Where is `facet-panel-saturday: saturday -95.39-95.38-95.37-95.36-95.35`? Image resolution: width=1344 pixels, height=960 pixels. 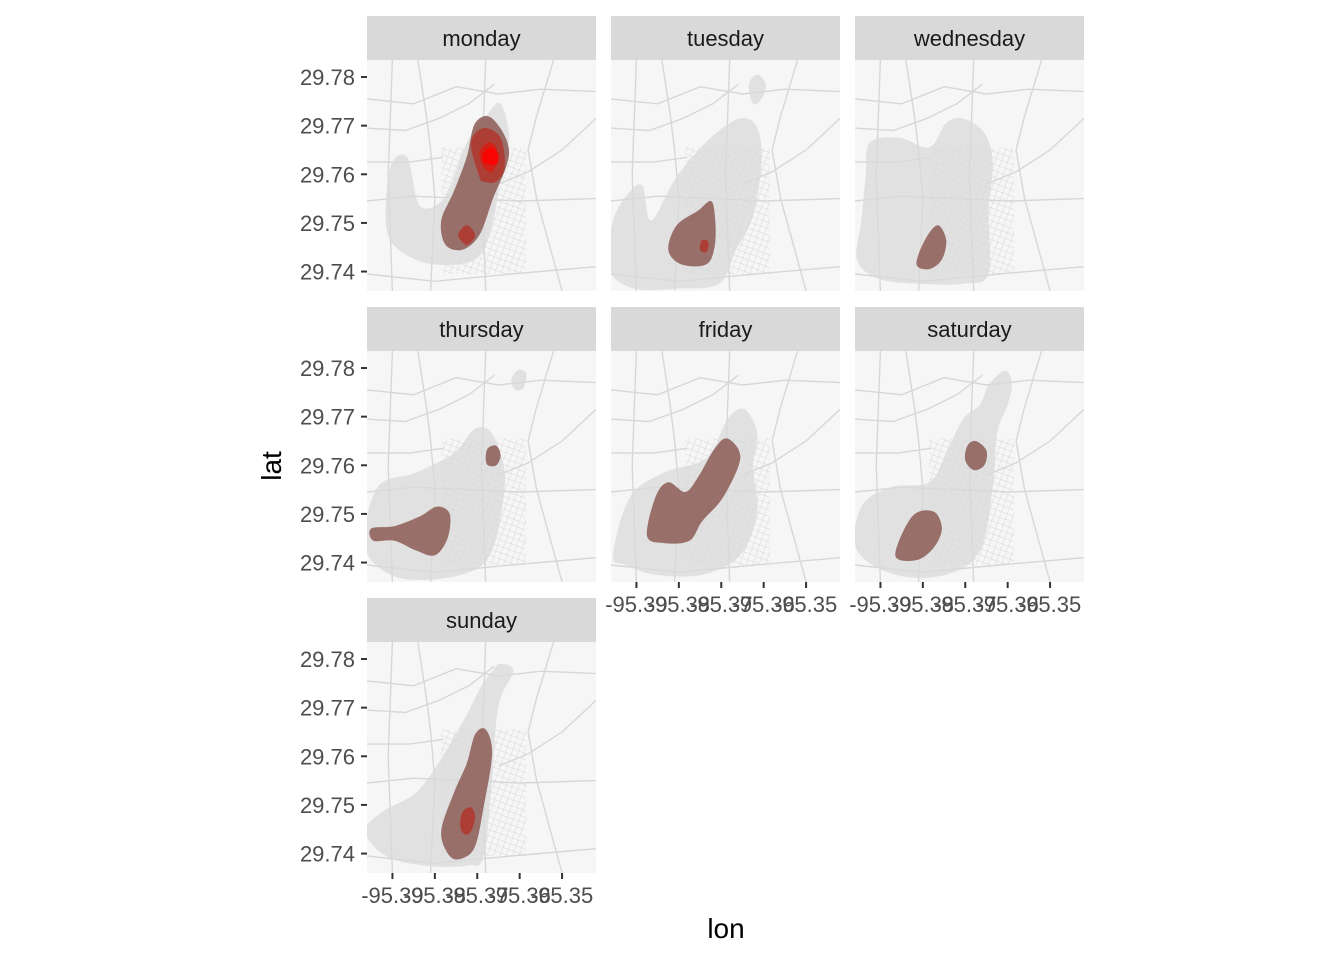 facet-panel-saturday: saturday -95.39-95.38-95.37-95.36-95.35 is located at coordinates (966, 462).